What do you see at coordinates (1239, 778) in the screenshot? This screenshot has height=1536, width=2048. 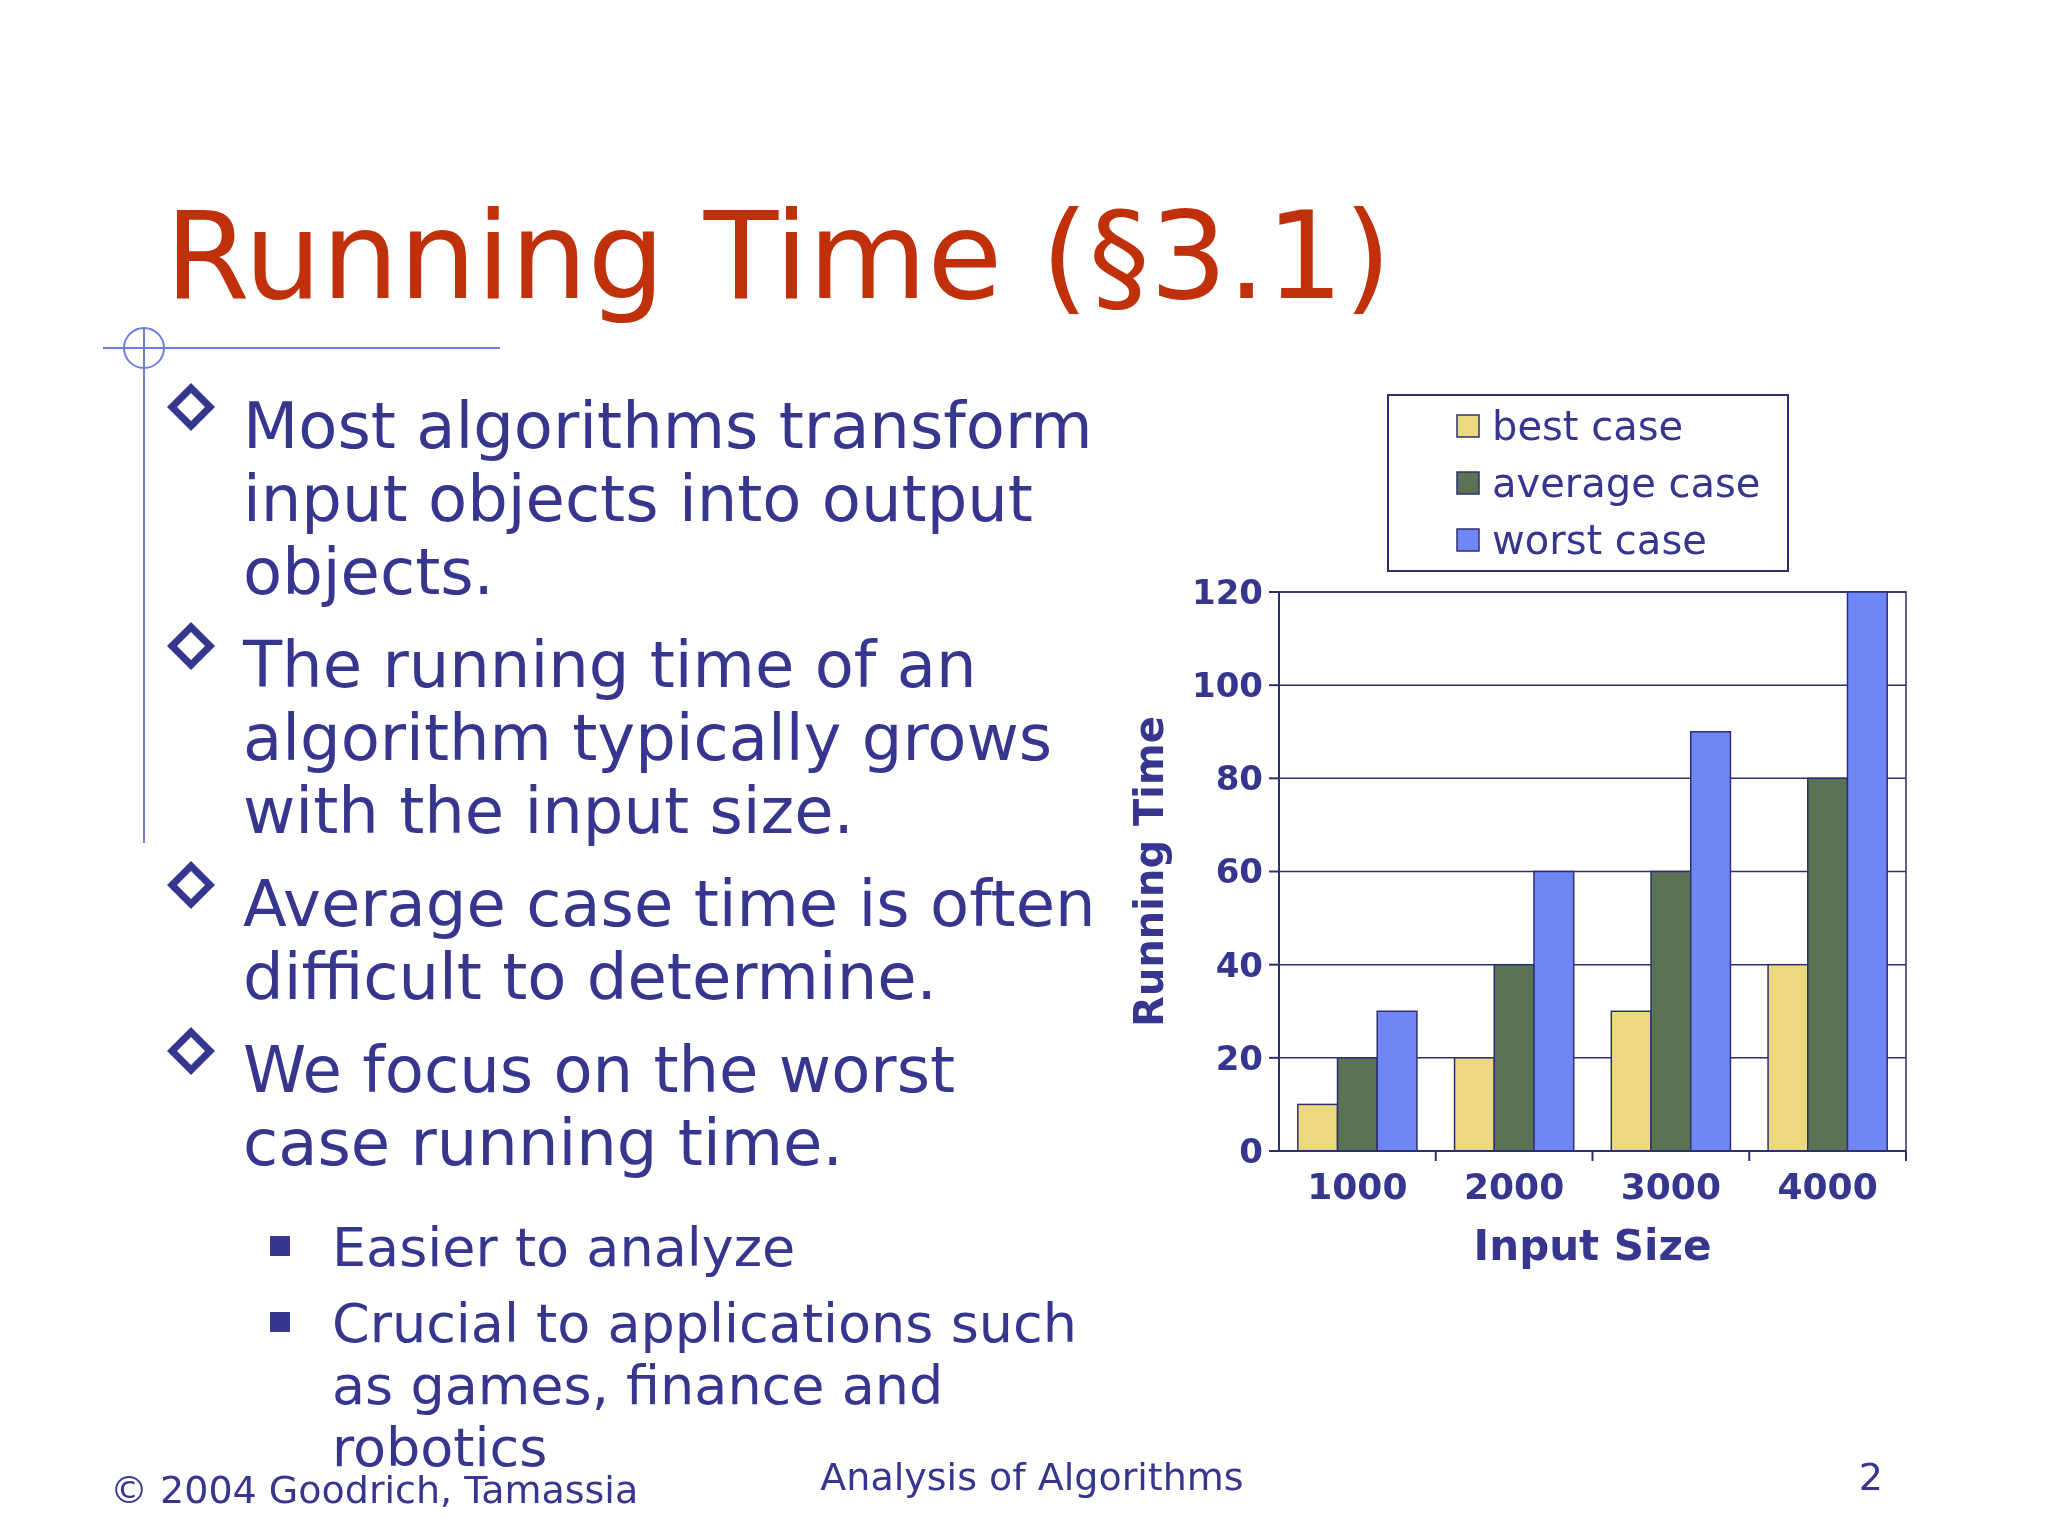 I see `y-tick-label: 80` at bounding box center [1239, 778].